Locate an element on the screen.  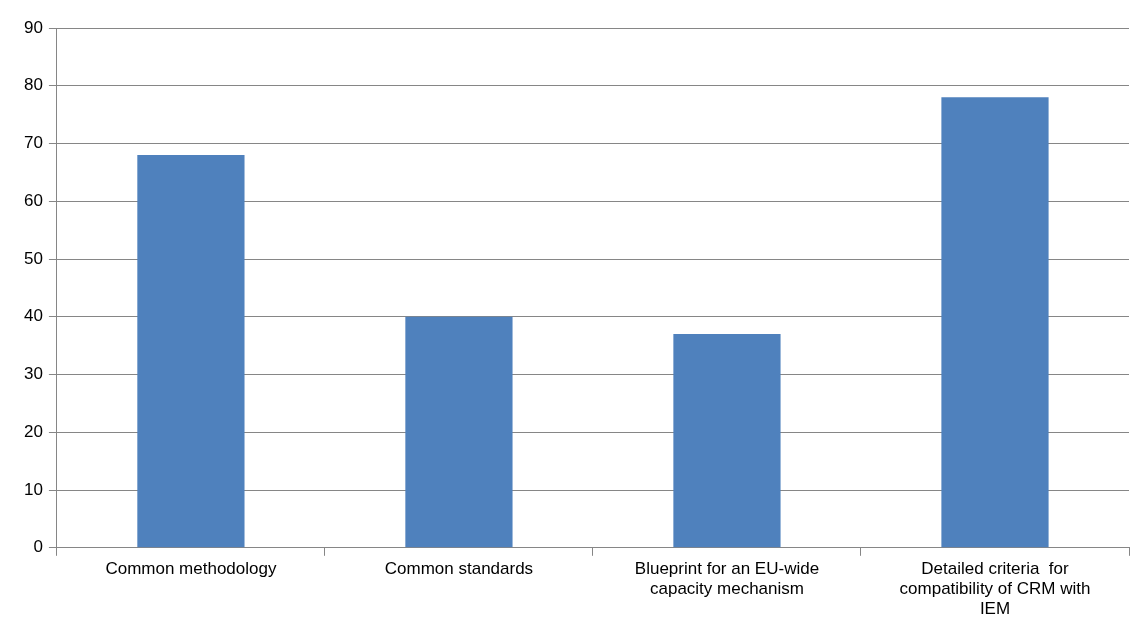
y-tick-label: 80 is located at coordinates (33, 85).